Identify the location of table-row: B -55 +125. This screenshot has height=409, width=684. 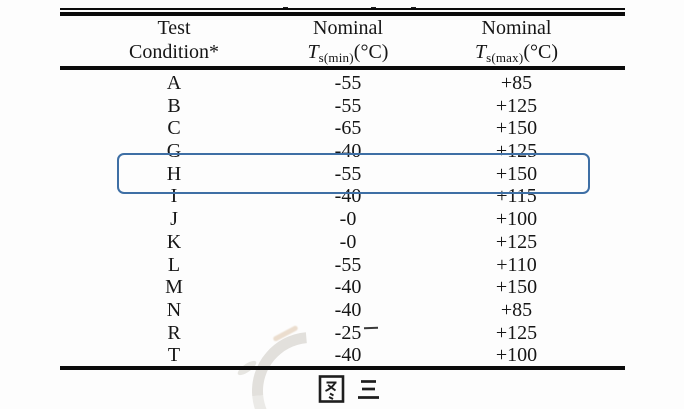
(342, 106).